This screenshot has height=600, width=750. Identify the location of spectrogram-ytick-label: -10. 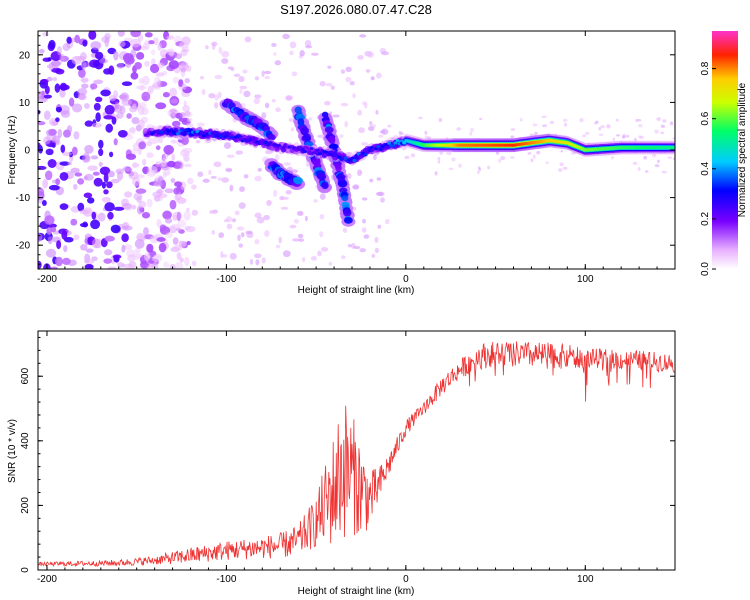
(23, 198).